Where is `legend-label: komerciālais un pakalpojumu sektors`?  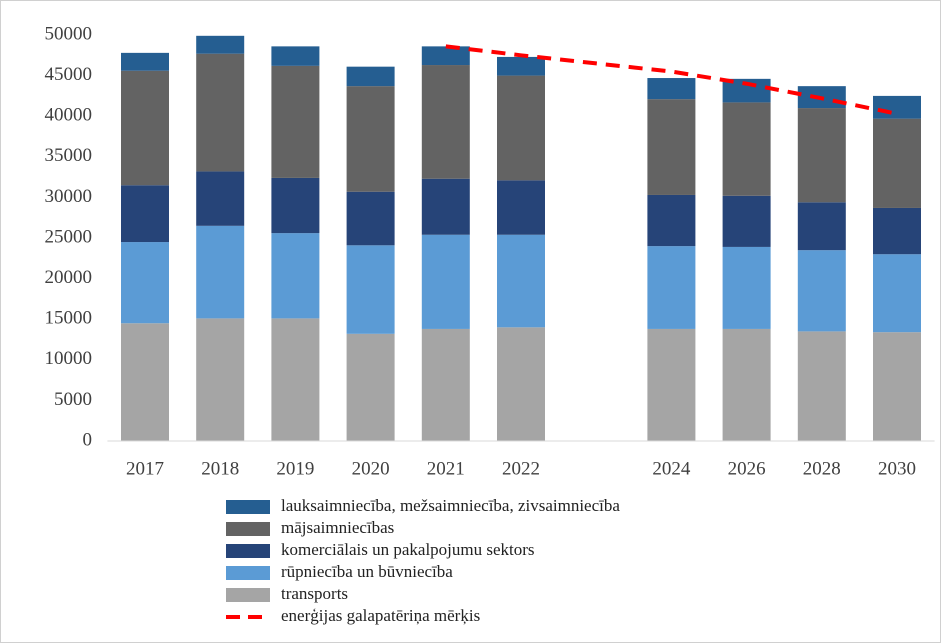
legend-label: komerciālais un pakalpojumu sektors is located at coordinates (408, 549).